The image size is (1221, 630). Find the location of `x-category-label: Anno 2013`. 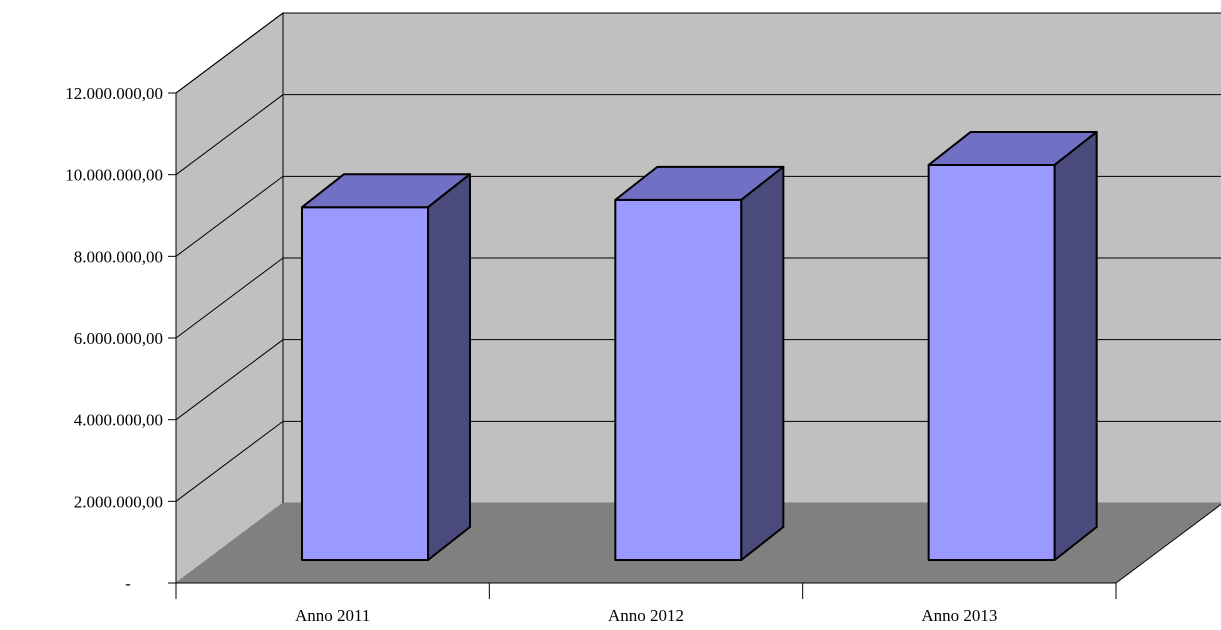

x-category-label: Anno 2013 is located at coordinates (959, 615).